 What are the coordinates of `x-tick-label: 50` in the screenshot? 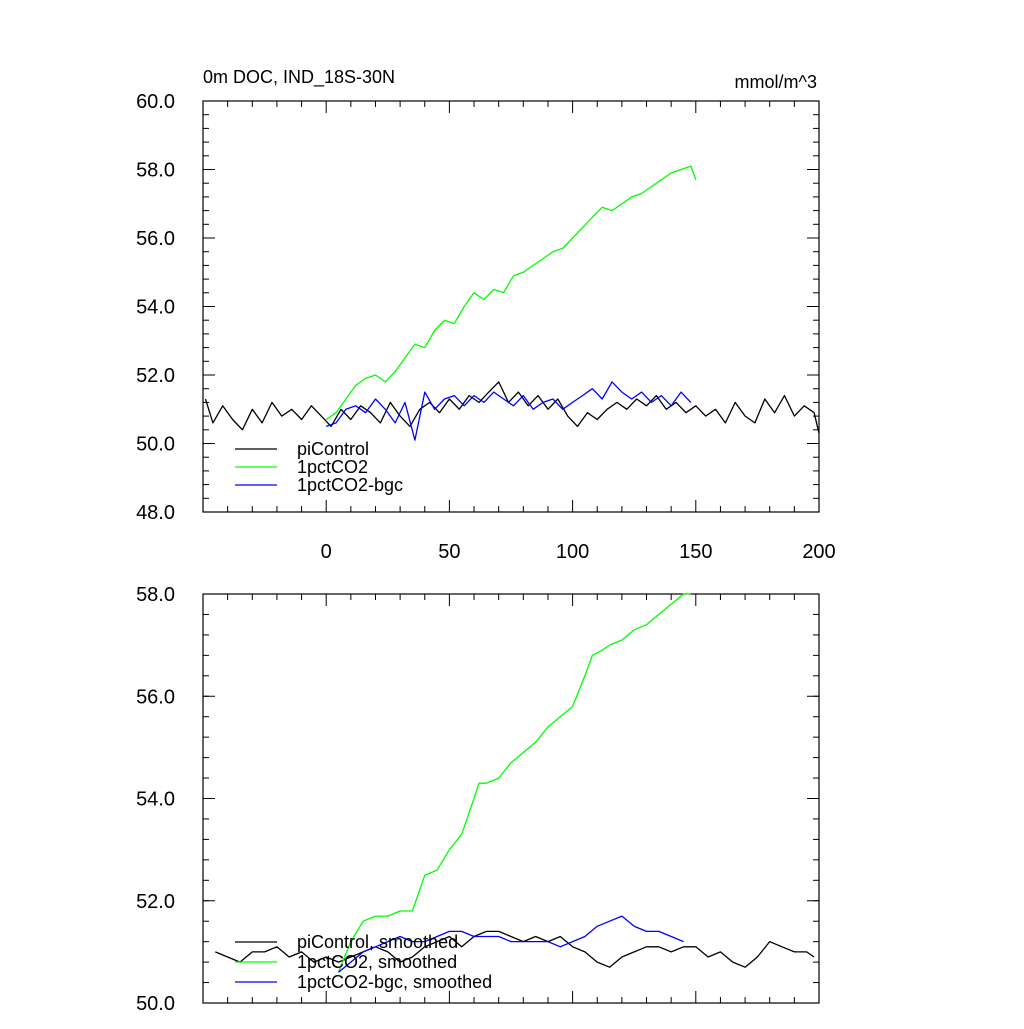 It's located at (449, 552).